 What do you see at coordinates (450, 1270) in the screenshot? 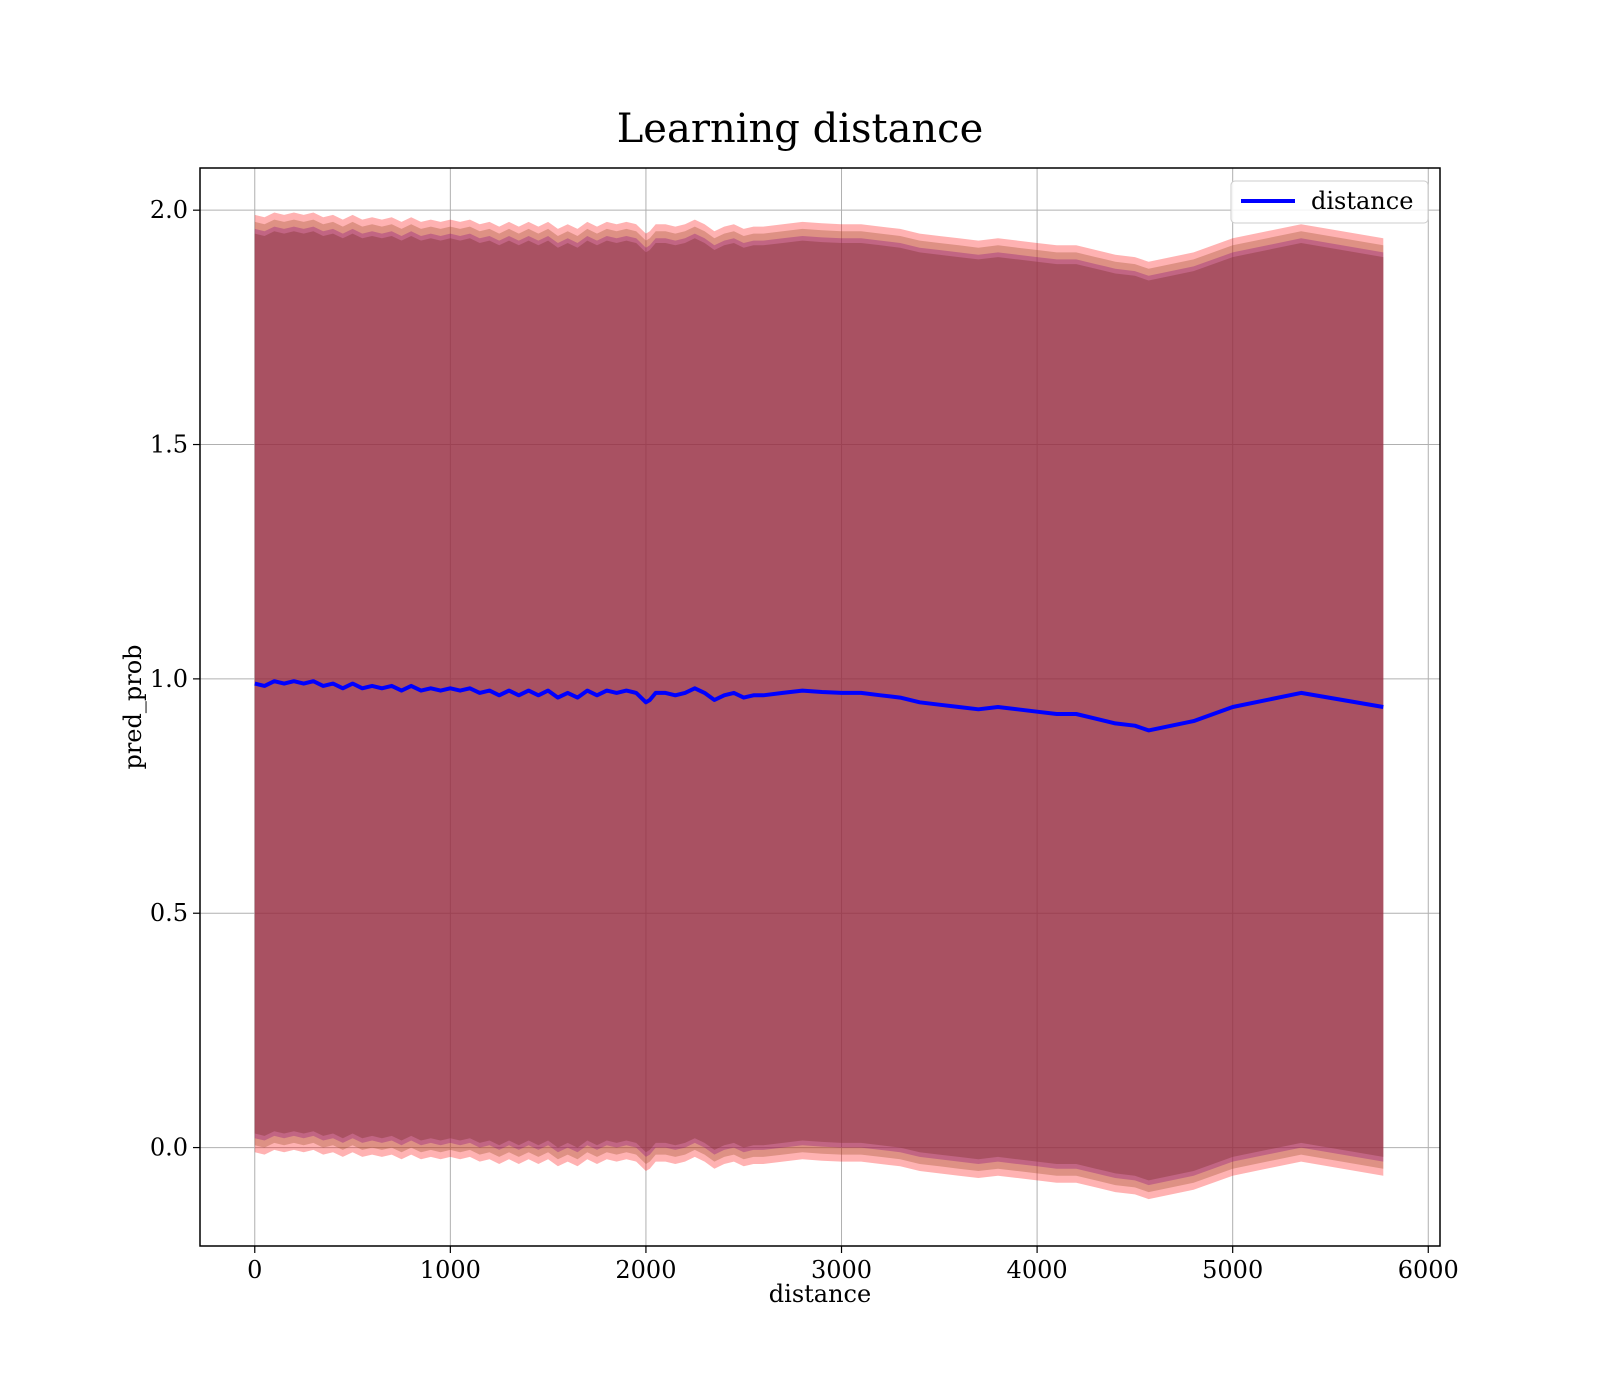
I see `x-tick-label: 1000` at bounding box center [450, 1270].